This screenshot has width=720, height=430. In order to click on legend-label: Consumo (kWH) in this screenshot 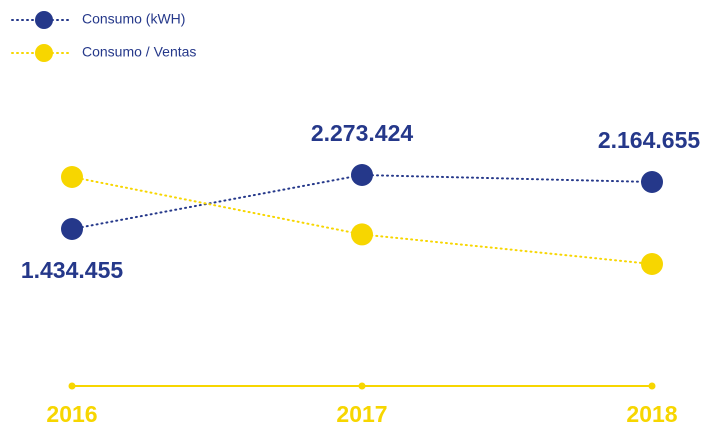, I will do `click(133, 19)`.